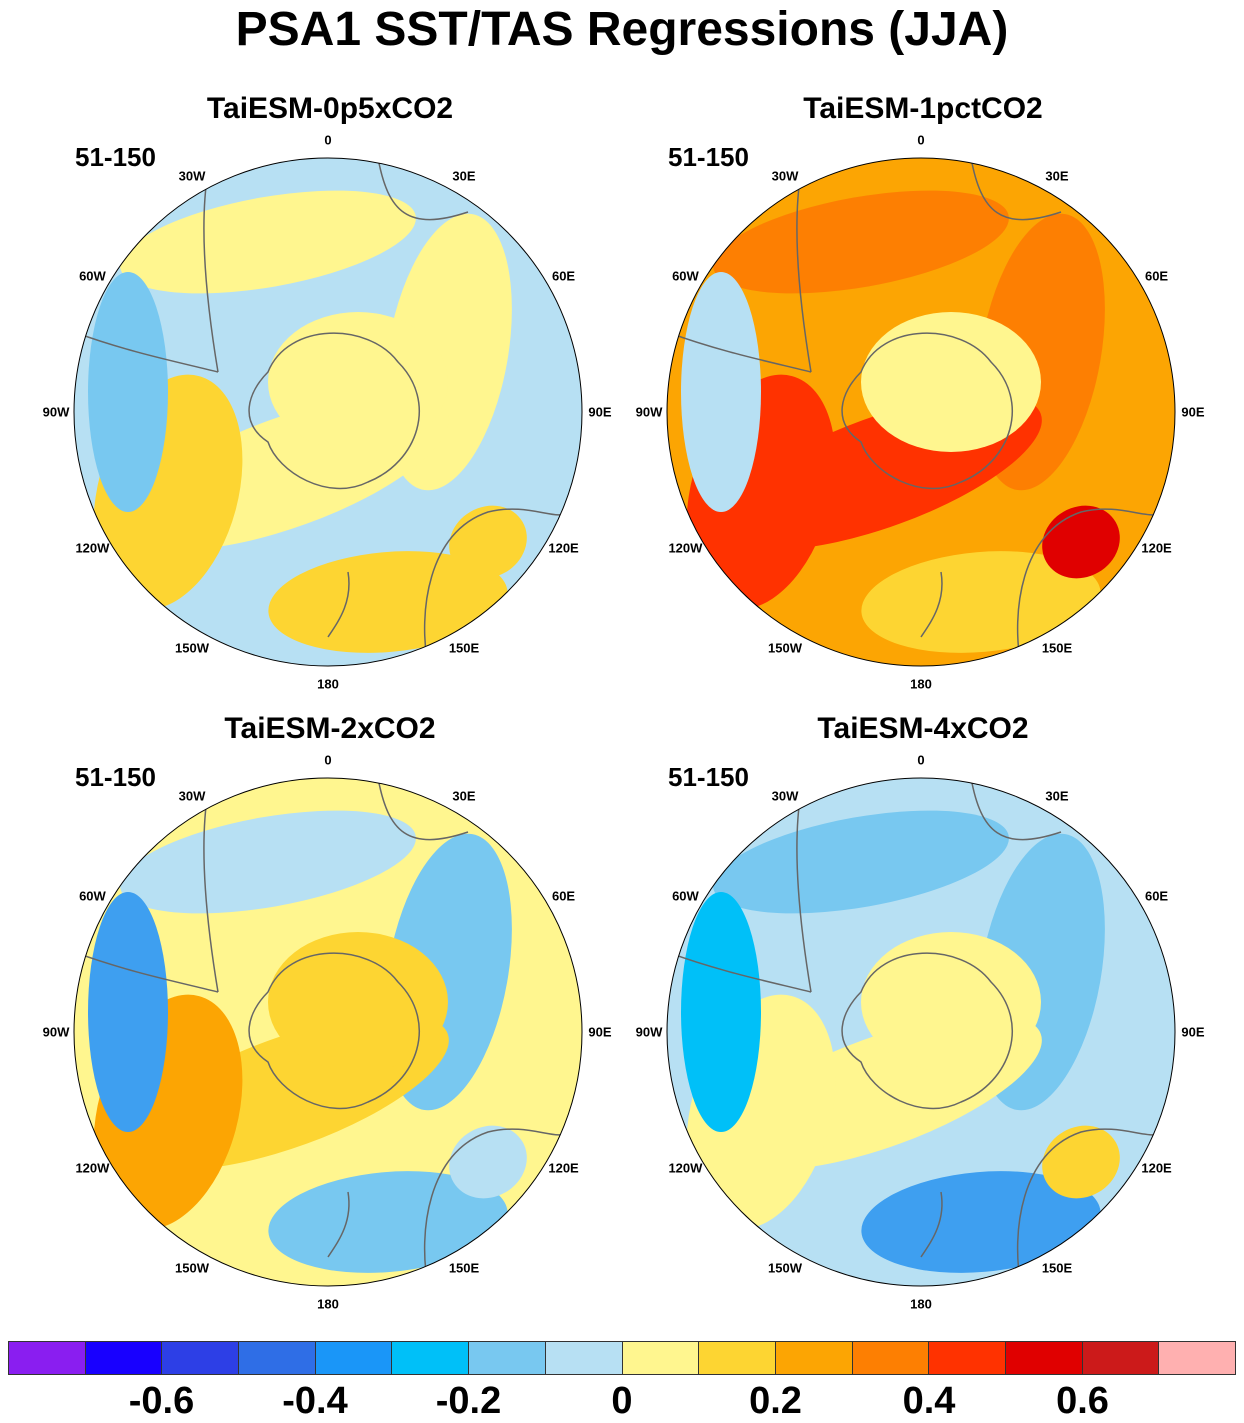  What do you see at coordinates (468, 1401) in the screenshot?
I see `colorbar-tick-label: -0.2` at bounding box center [468, 1401].